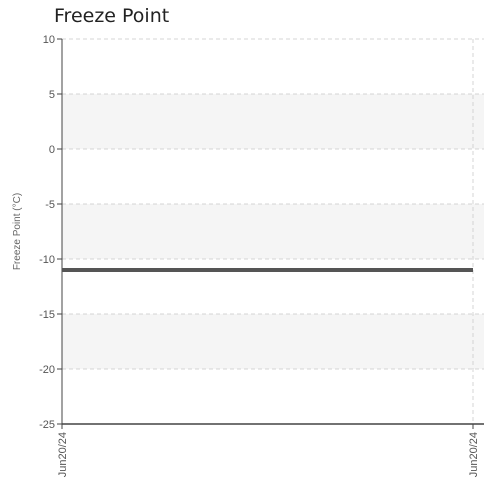  Describe the element at coordinates (50, 205) in the screenshot. I see `y-tick-label: -5` at that location.